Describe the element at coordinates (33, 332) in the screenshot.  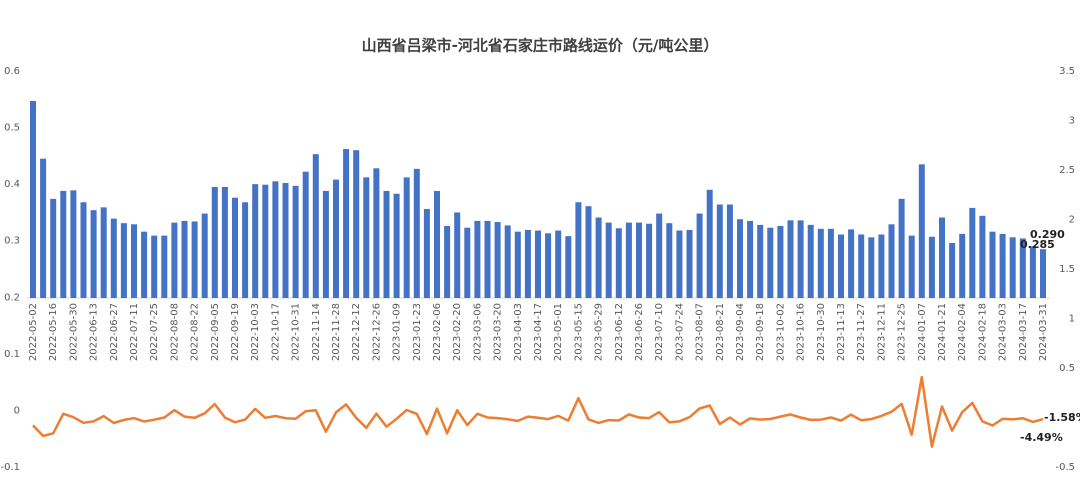
I see `x-tick-label: 2022-05-02` at that location.